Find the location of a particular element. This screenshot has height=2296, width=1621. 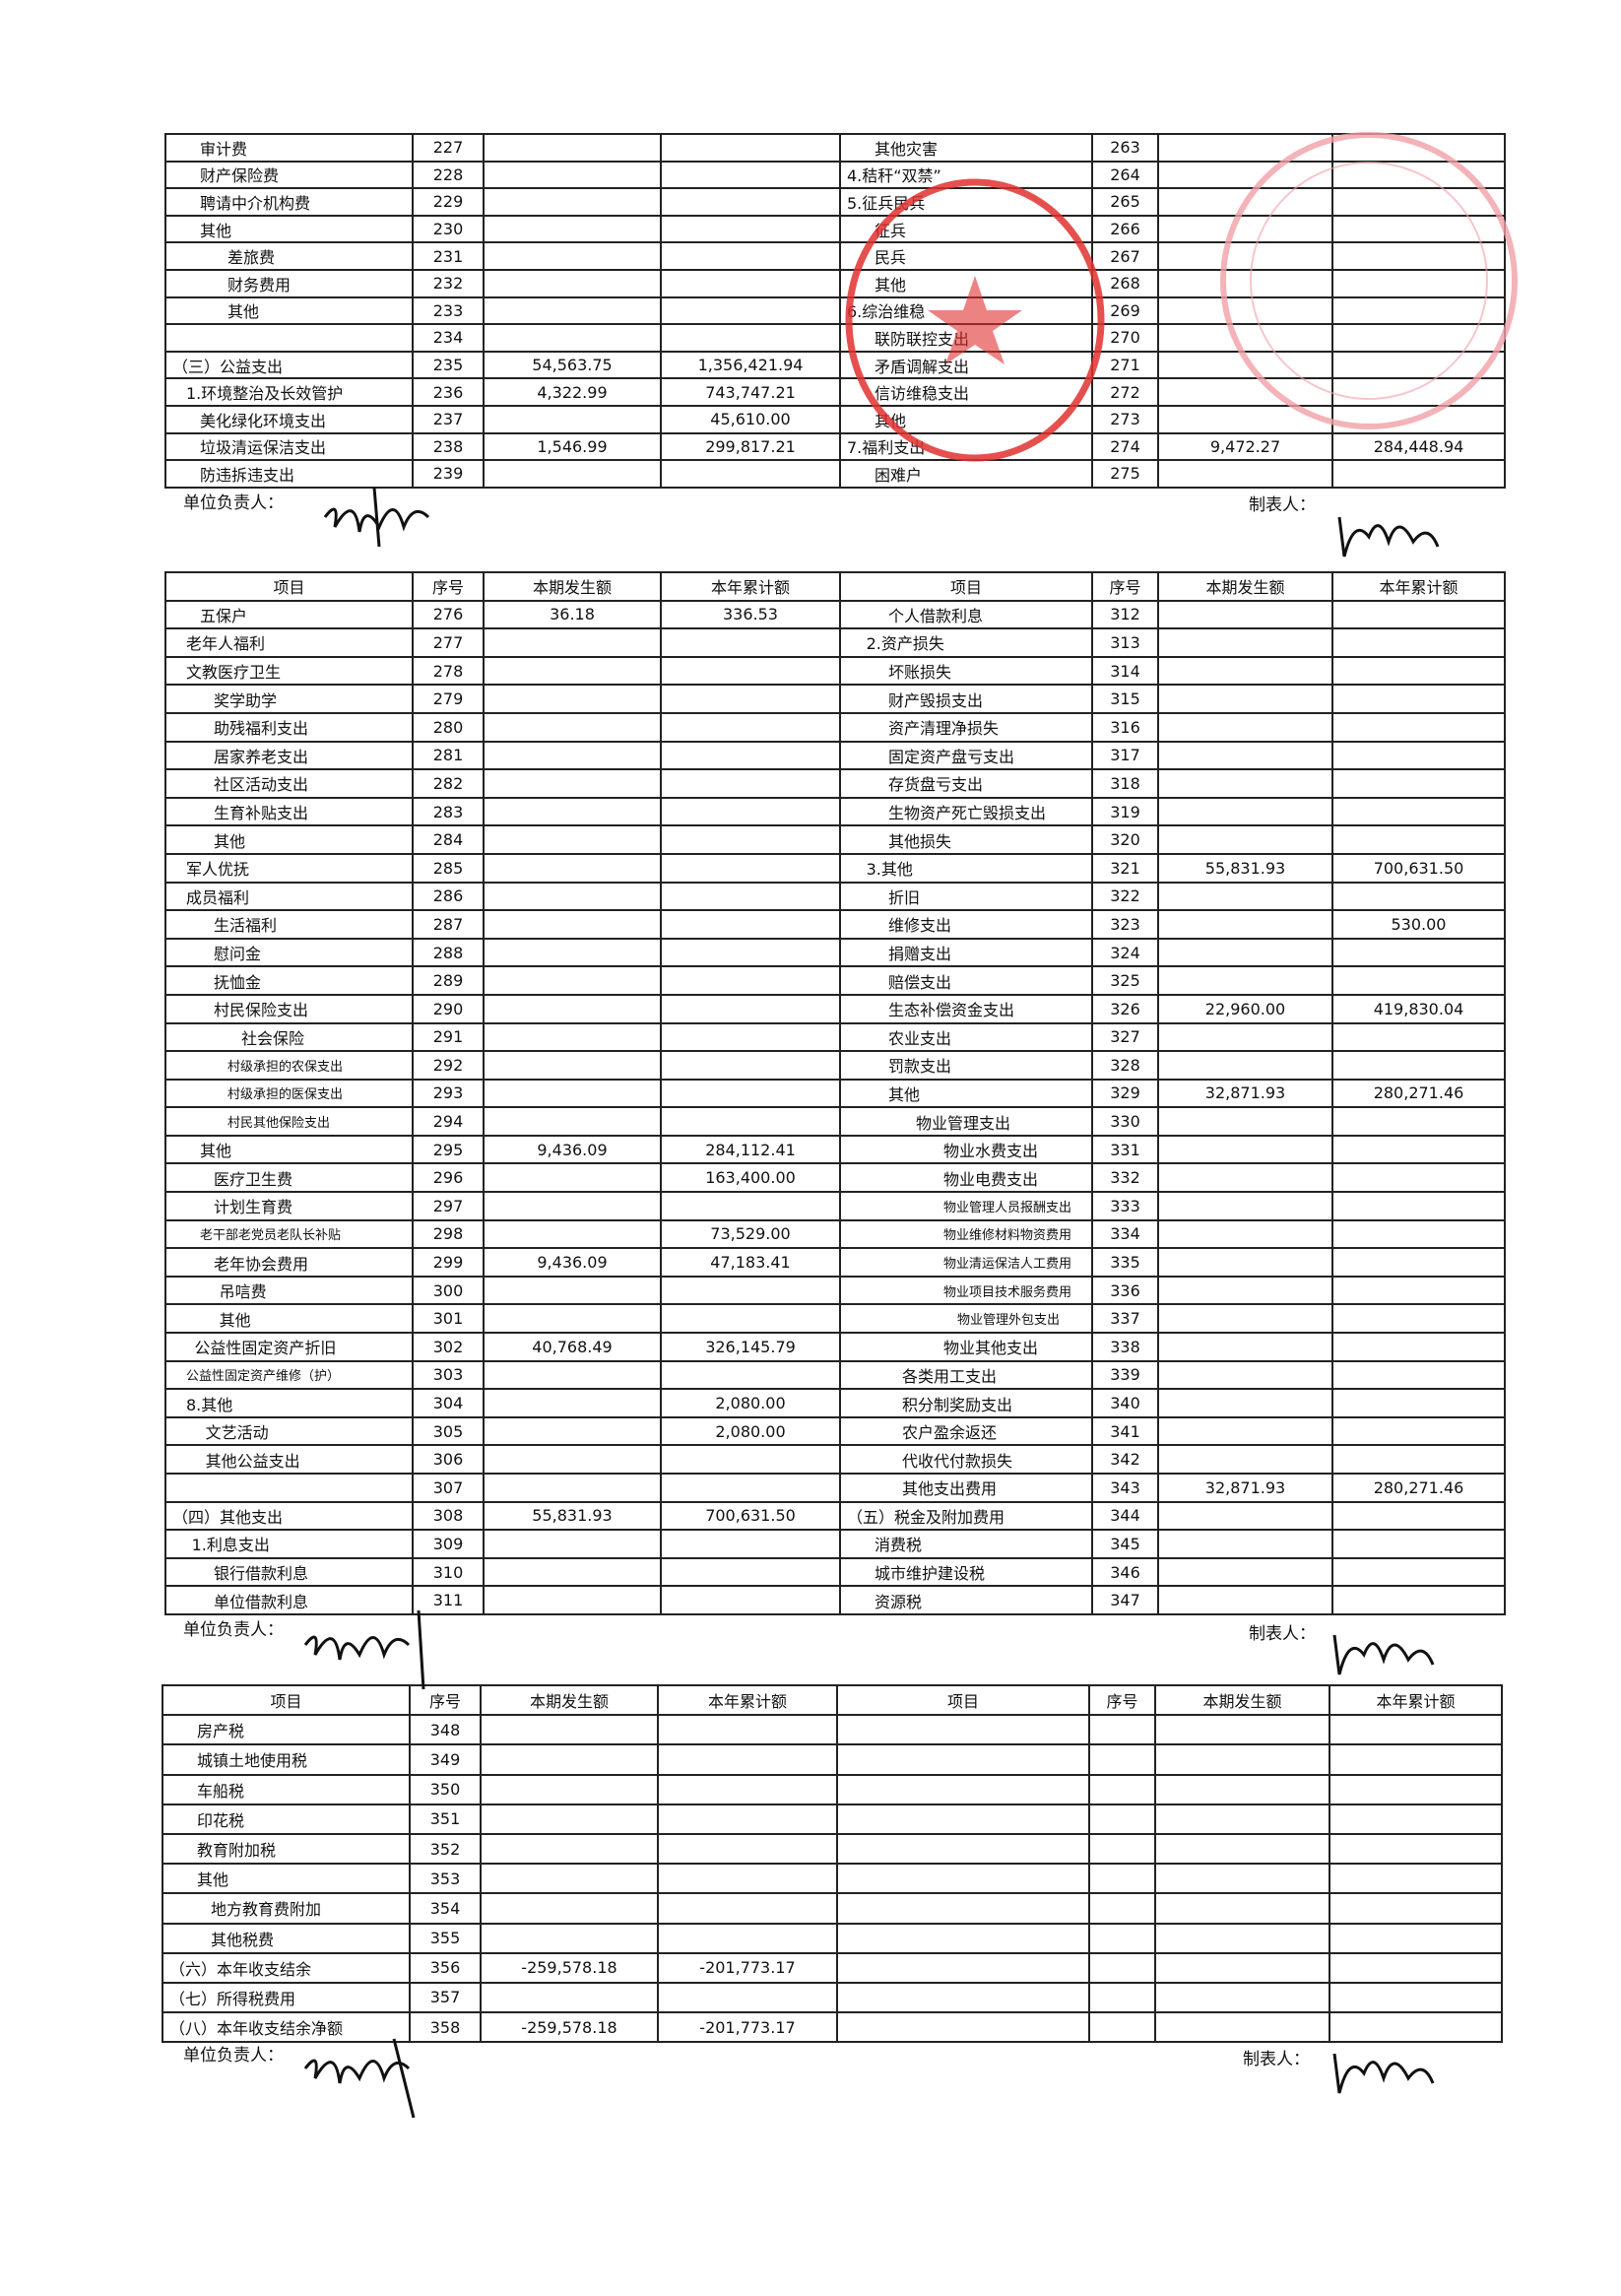

sequence-number: 338 is located at coordinates (1125, 1347).